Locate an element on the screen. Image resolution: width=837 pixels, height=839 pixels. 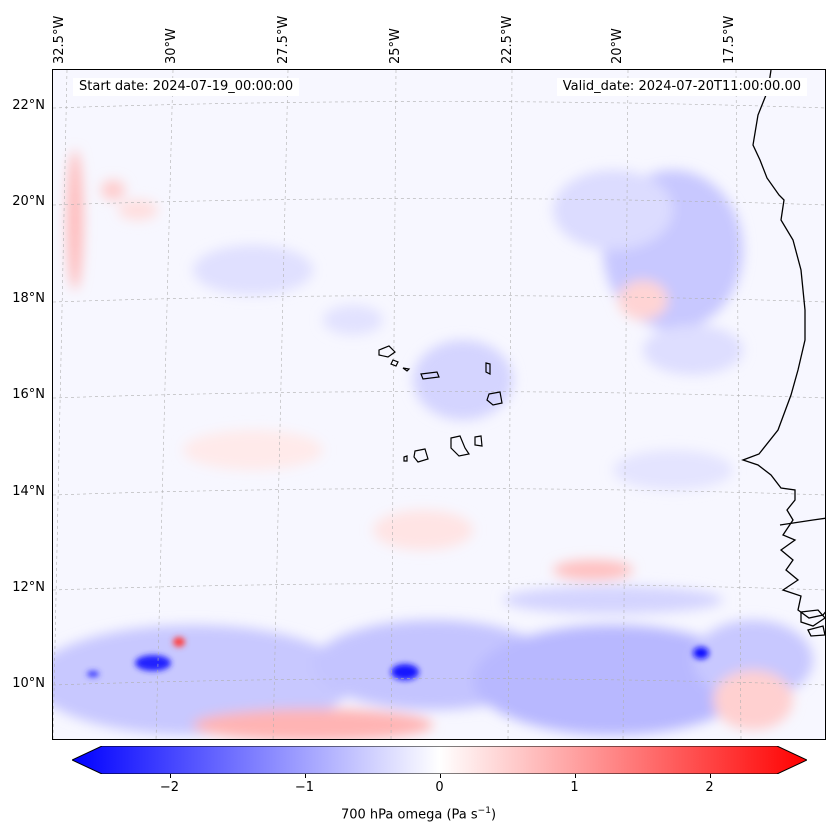
lat-label: 18°N is located at coordinates (28, 298).